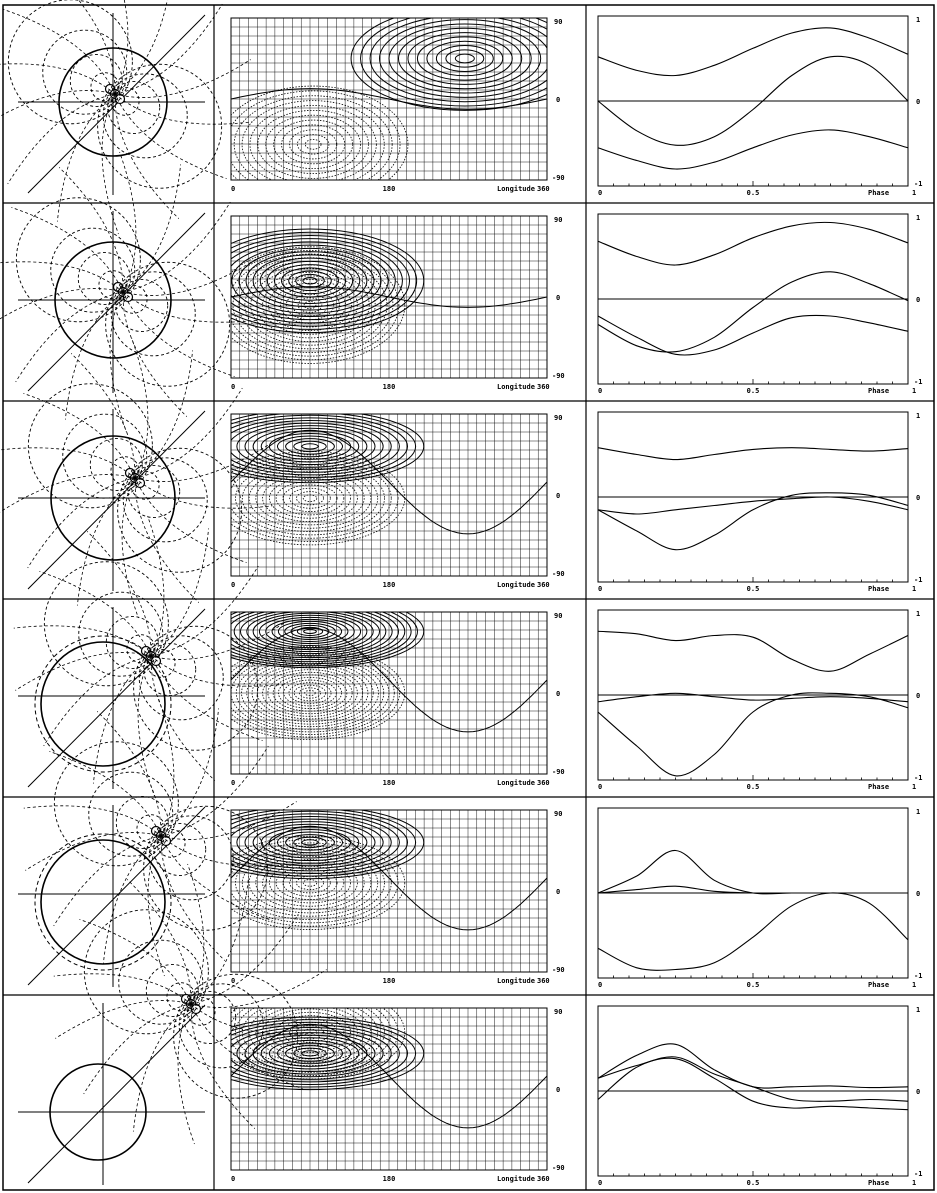 The image size is (937, 1193). I want to click on map-x-tick-label: 180, so click(389, 981).